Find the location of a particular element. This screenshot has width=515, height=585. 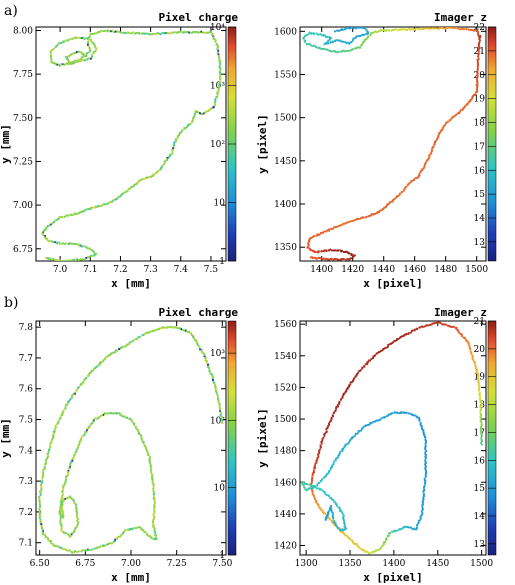

colorbar-tick-label: 10² is located at coordinates (217, 145).